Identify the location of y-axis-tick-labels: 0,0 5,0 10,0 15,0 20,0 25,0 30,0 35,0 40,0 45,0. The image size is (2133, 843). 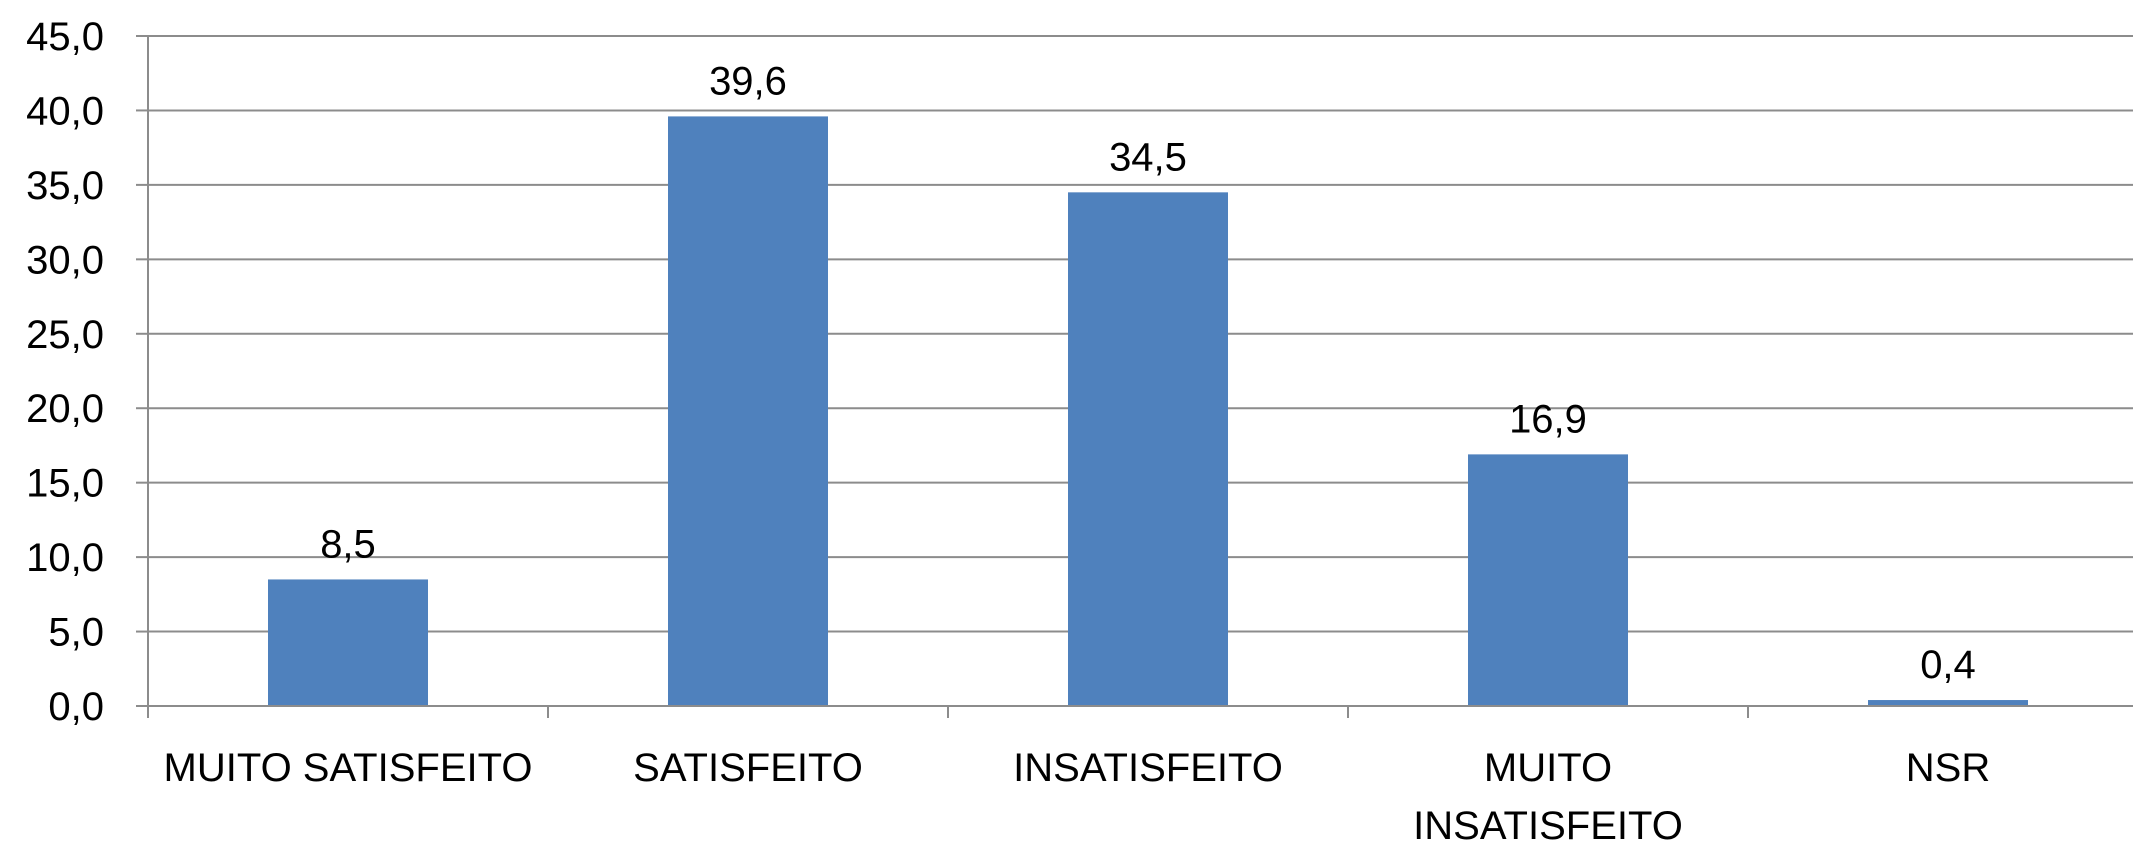
(87, 372).